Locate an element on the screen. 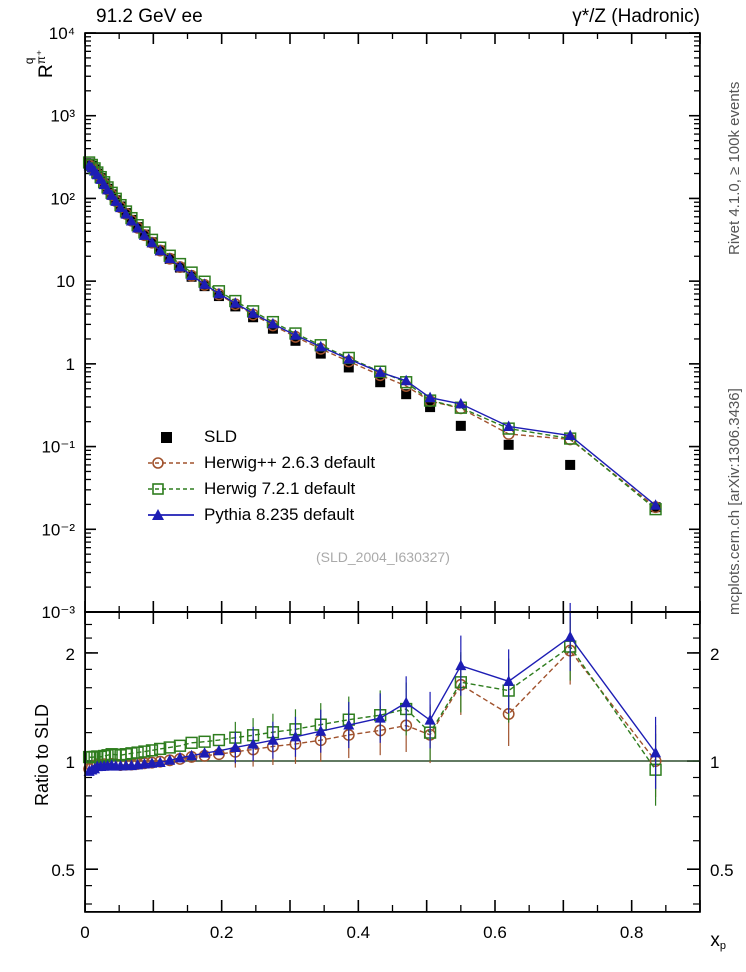  legend-key-sld is located at coordinates (171, 437).